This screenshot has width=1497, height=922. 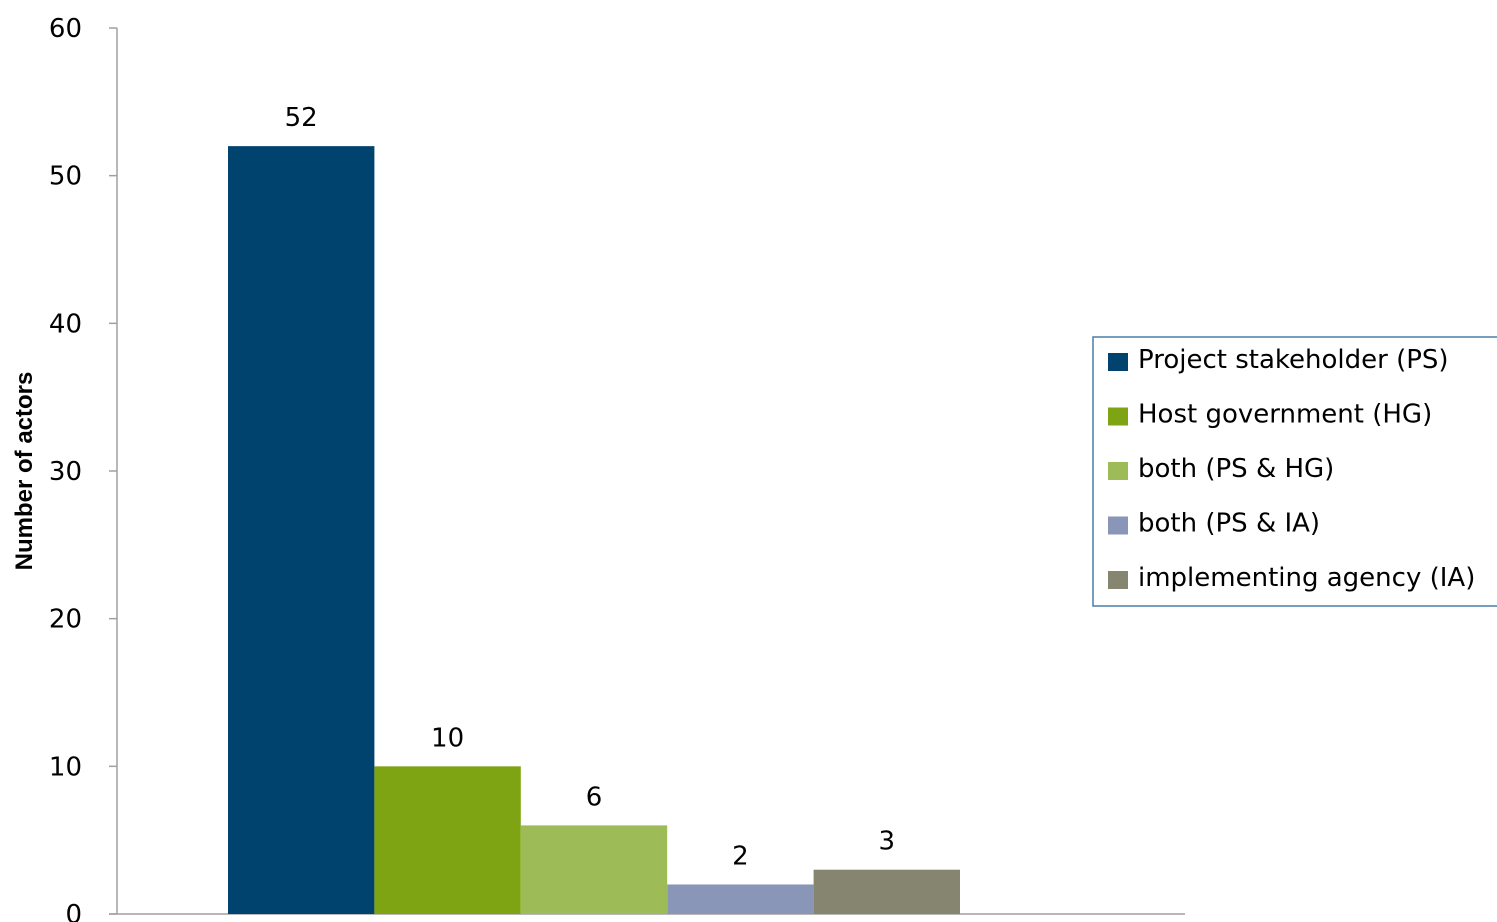 I want to click on legend-label: implementing agency (IA), so click(x=1306, y=578).